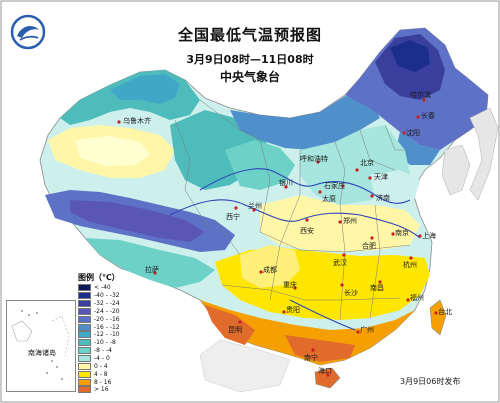  What do you see at coordinates (107, 327) in the screenshot?
I see `legend-label: -16 - -12` at bounding box center [107, 327].